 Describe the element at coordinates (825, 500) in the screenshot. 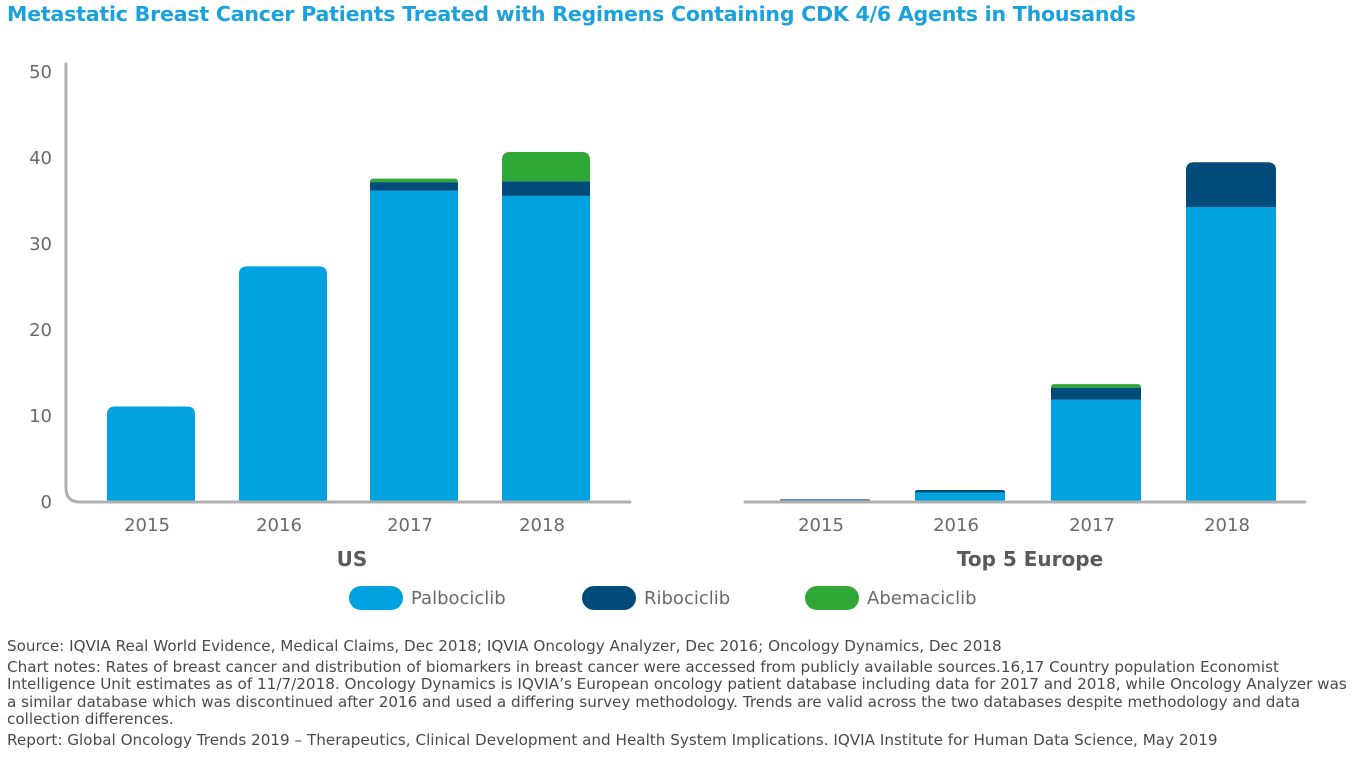

I see `bar-top-5-europe-2015-ribociclib` at that location.